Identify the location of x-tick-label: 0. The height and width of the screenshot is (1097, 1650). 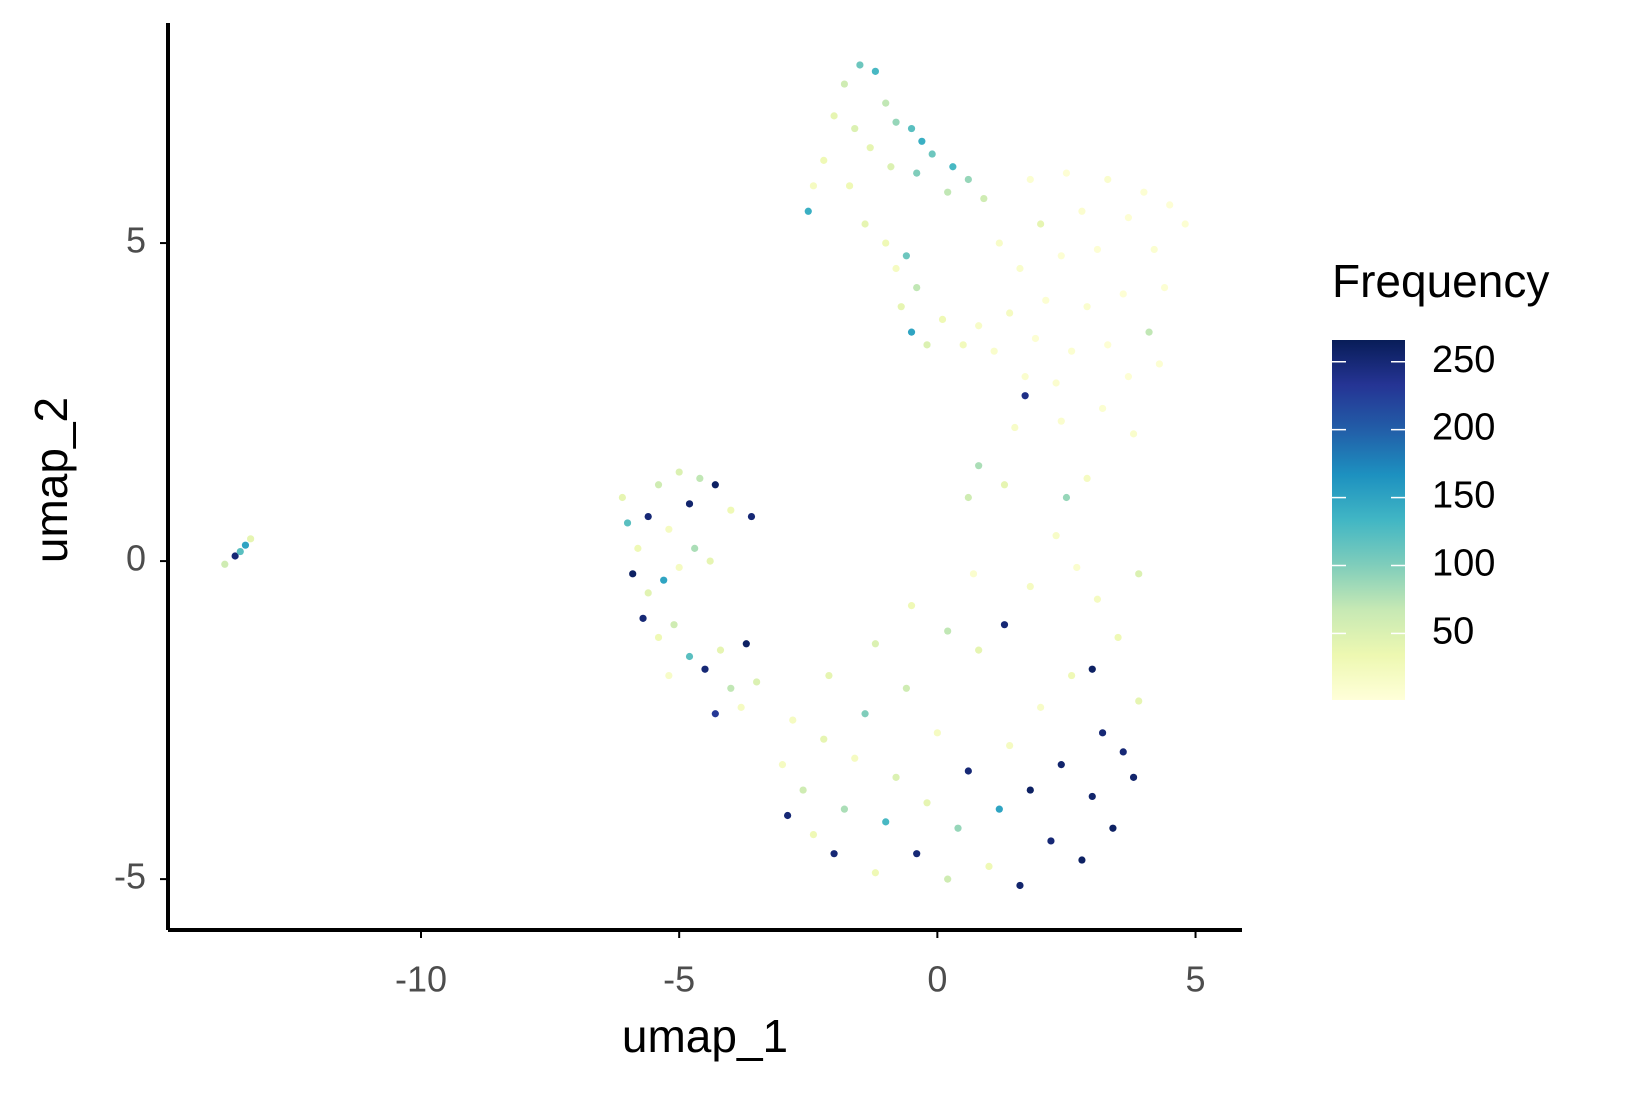
(937, 979).